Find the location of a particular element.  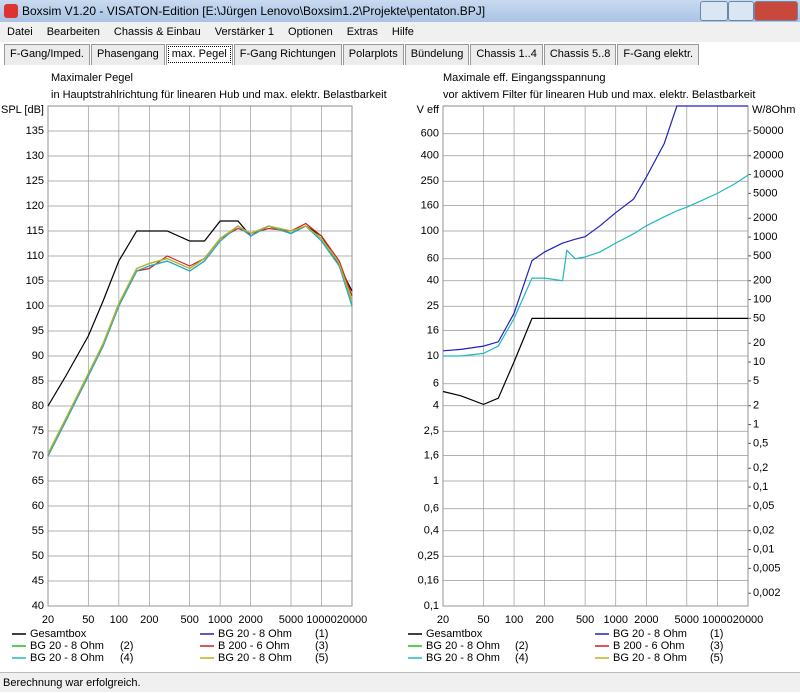

y-tick-label: 0,4 is located at coordinates (431, 531).